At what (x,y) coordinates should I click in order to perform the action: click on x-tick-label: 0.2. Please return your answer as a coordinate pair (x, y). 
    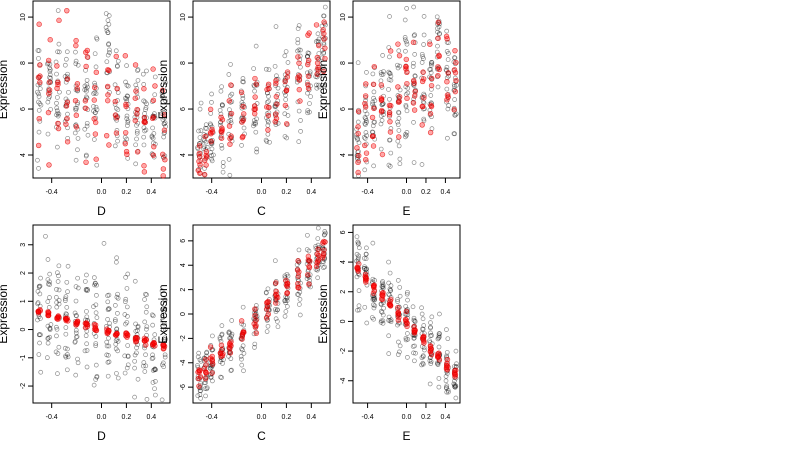
    Looking at the image, I should click on (127, 417).